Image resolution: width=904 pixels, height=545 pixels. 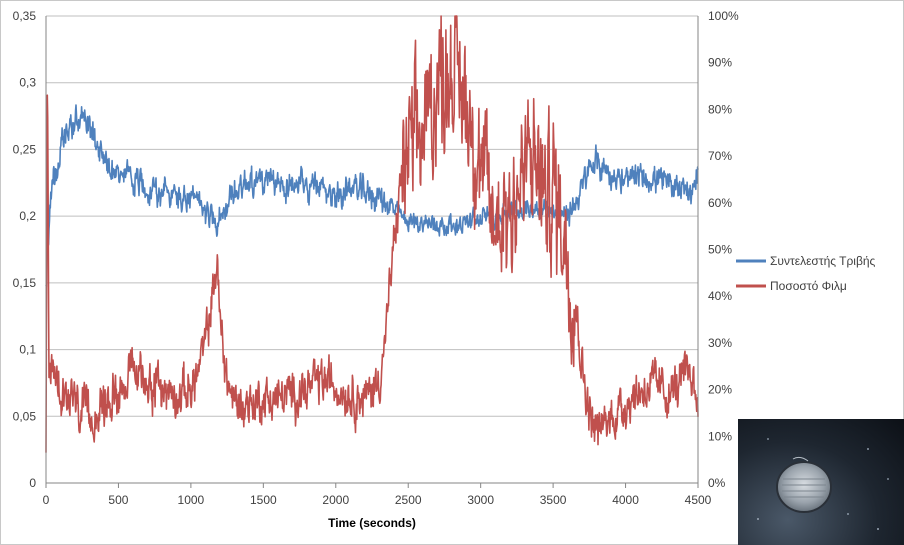 What do you see at coordinates (553, 500) in the screenshot?
I see `x-axis-tick-label: 3500` at bounding box center [553, 500].